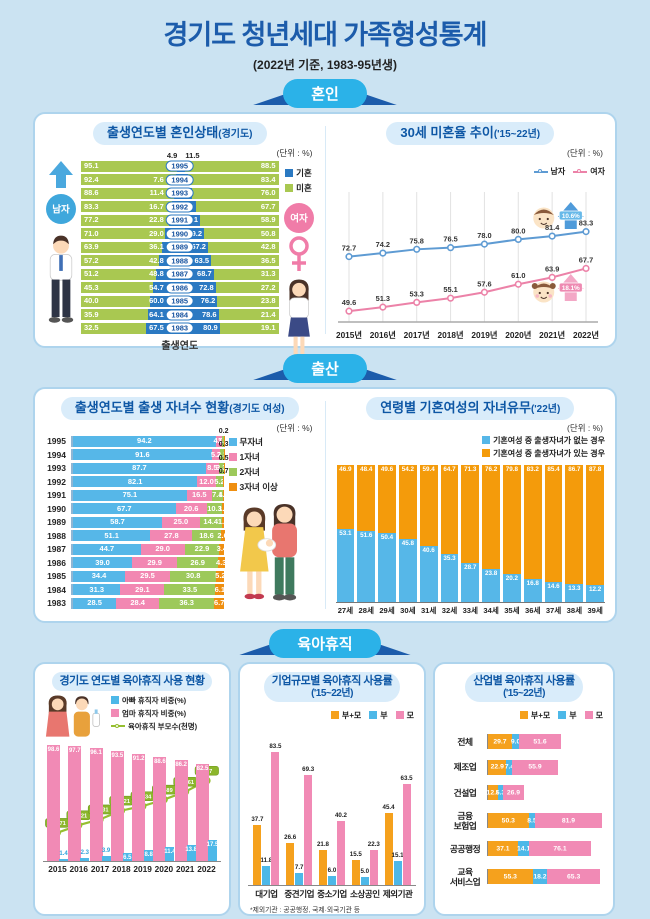 This screenshot has height=919, width=650. Describe the element at coordinates (574, 588) in the screenshot. I see `no-child-value: 13.3` at that location.